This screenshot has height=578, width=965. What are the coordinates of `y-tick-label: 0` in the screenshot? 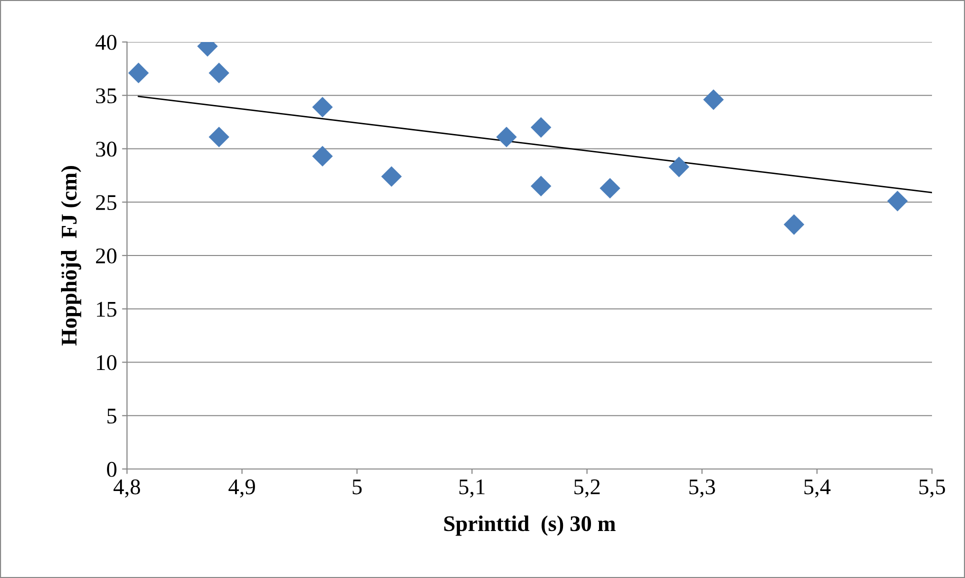 It's located at (111, 469).